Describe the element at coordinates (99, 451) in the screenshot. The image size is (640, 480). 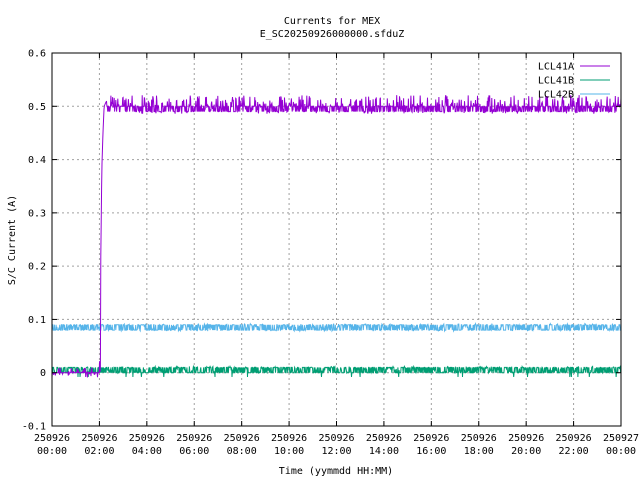
I see `x-tick-label-time: 02:00` at that location.